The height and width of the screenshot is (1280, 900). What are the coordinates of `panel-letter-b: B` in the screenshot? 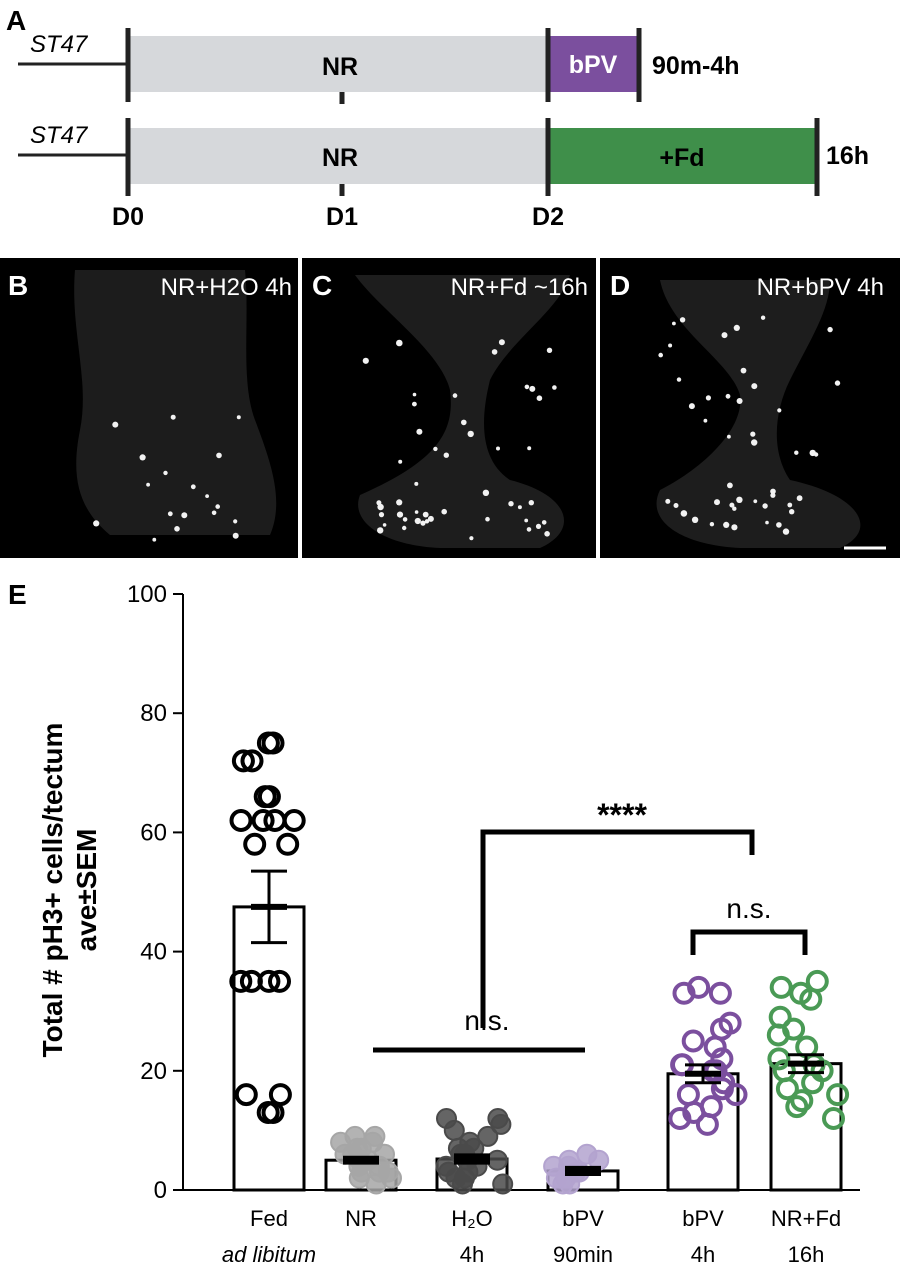 It's located at (18, 285).